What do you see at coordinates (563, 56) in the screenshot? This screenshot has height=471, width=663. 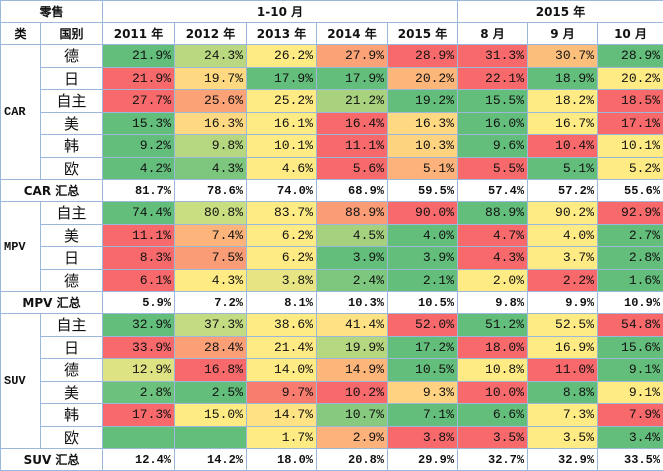 I see `share-cell: 30.7%` at bounding box center [563, 56].